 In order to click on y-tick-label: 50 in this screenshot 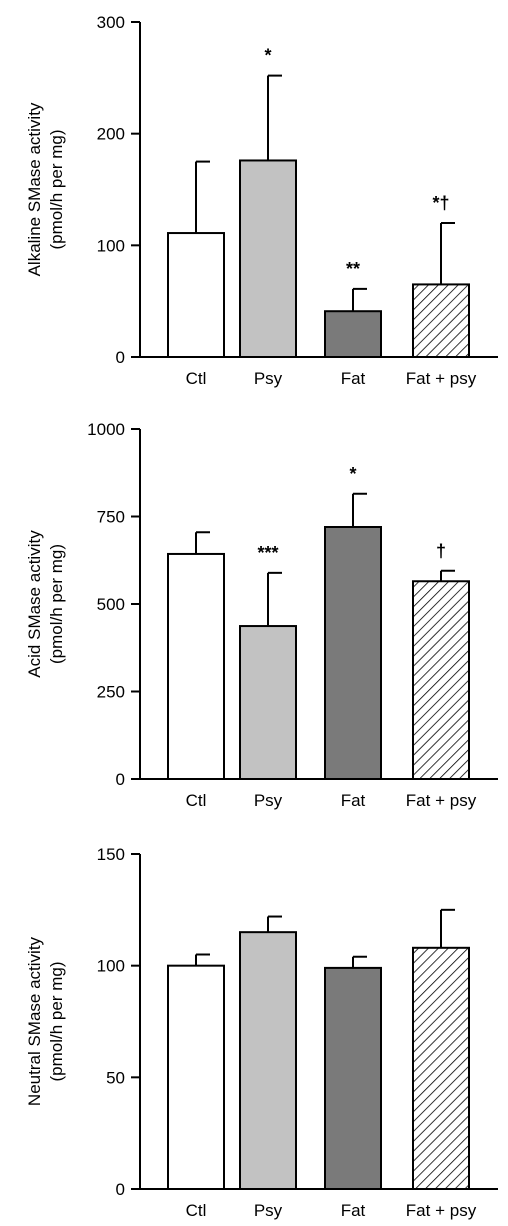, I will do `click(115, 1077)`.